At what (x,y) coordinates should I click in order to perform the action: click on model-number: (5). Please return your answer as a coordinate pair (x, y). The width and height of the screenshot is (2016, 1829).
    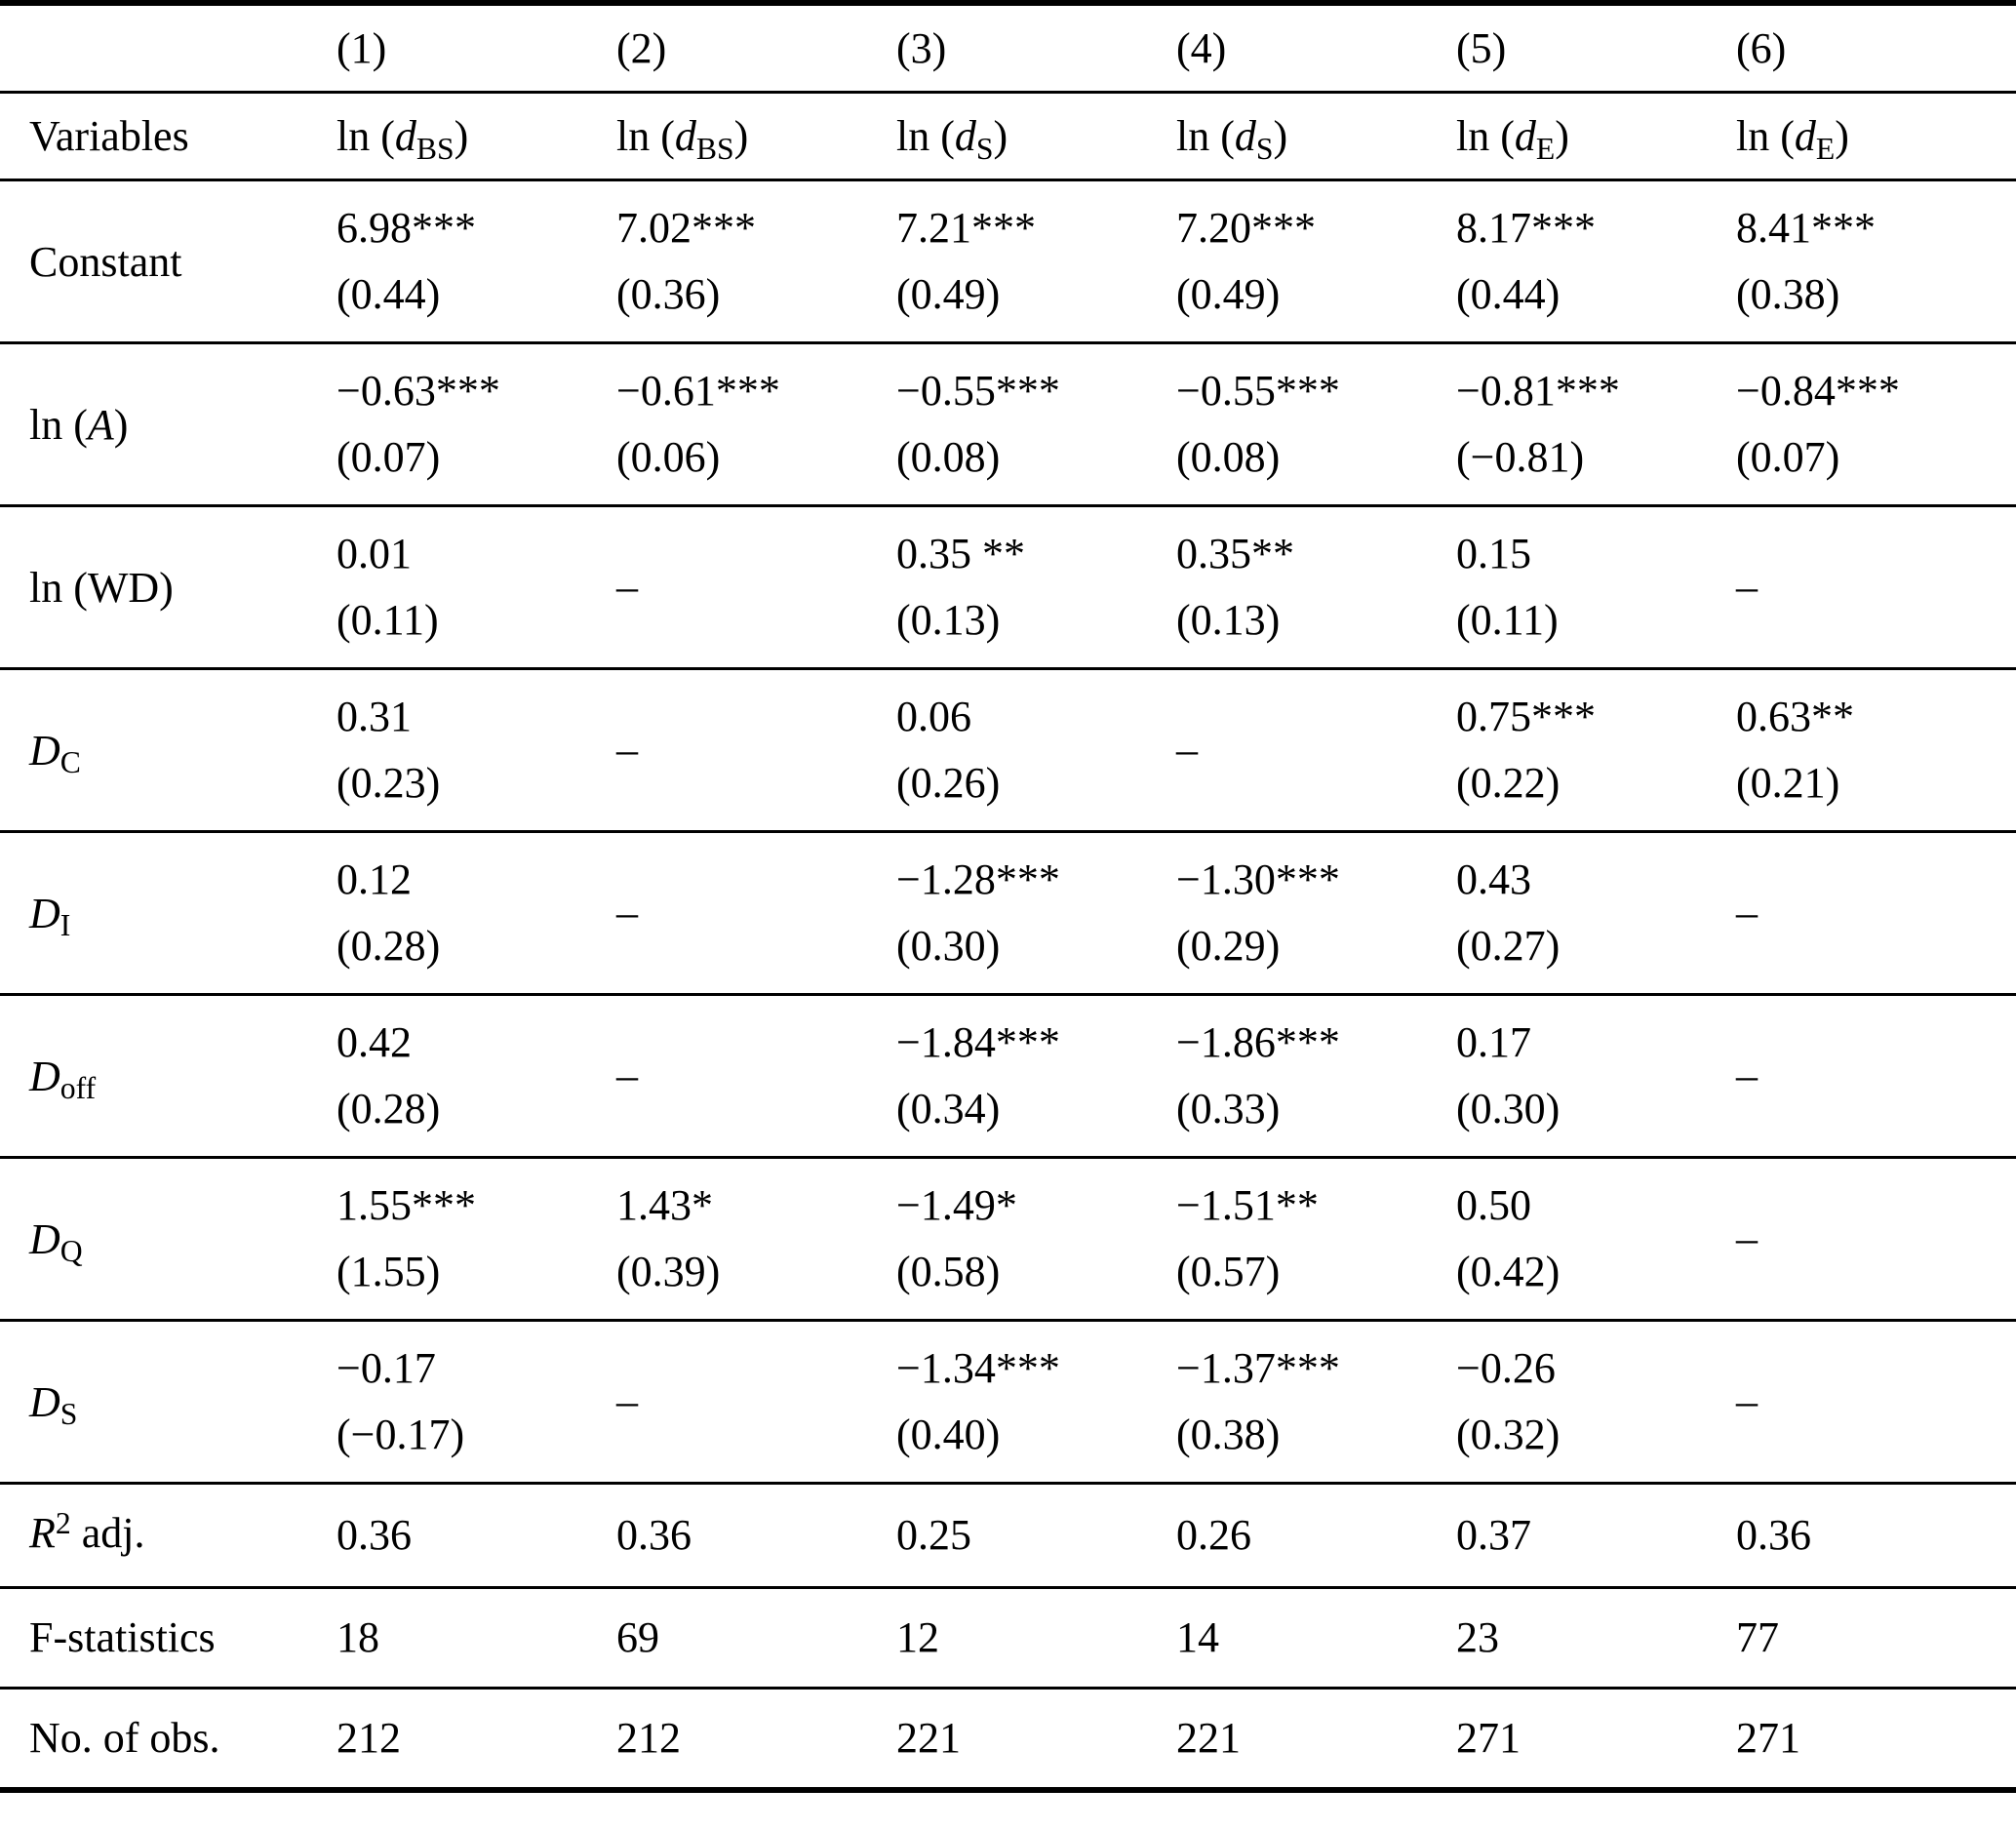
    Looking at the image, I should click on (1596, 49).